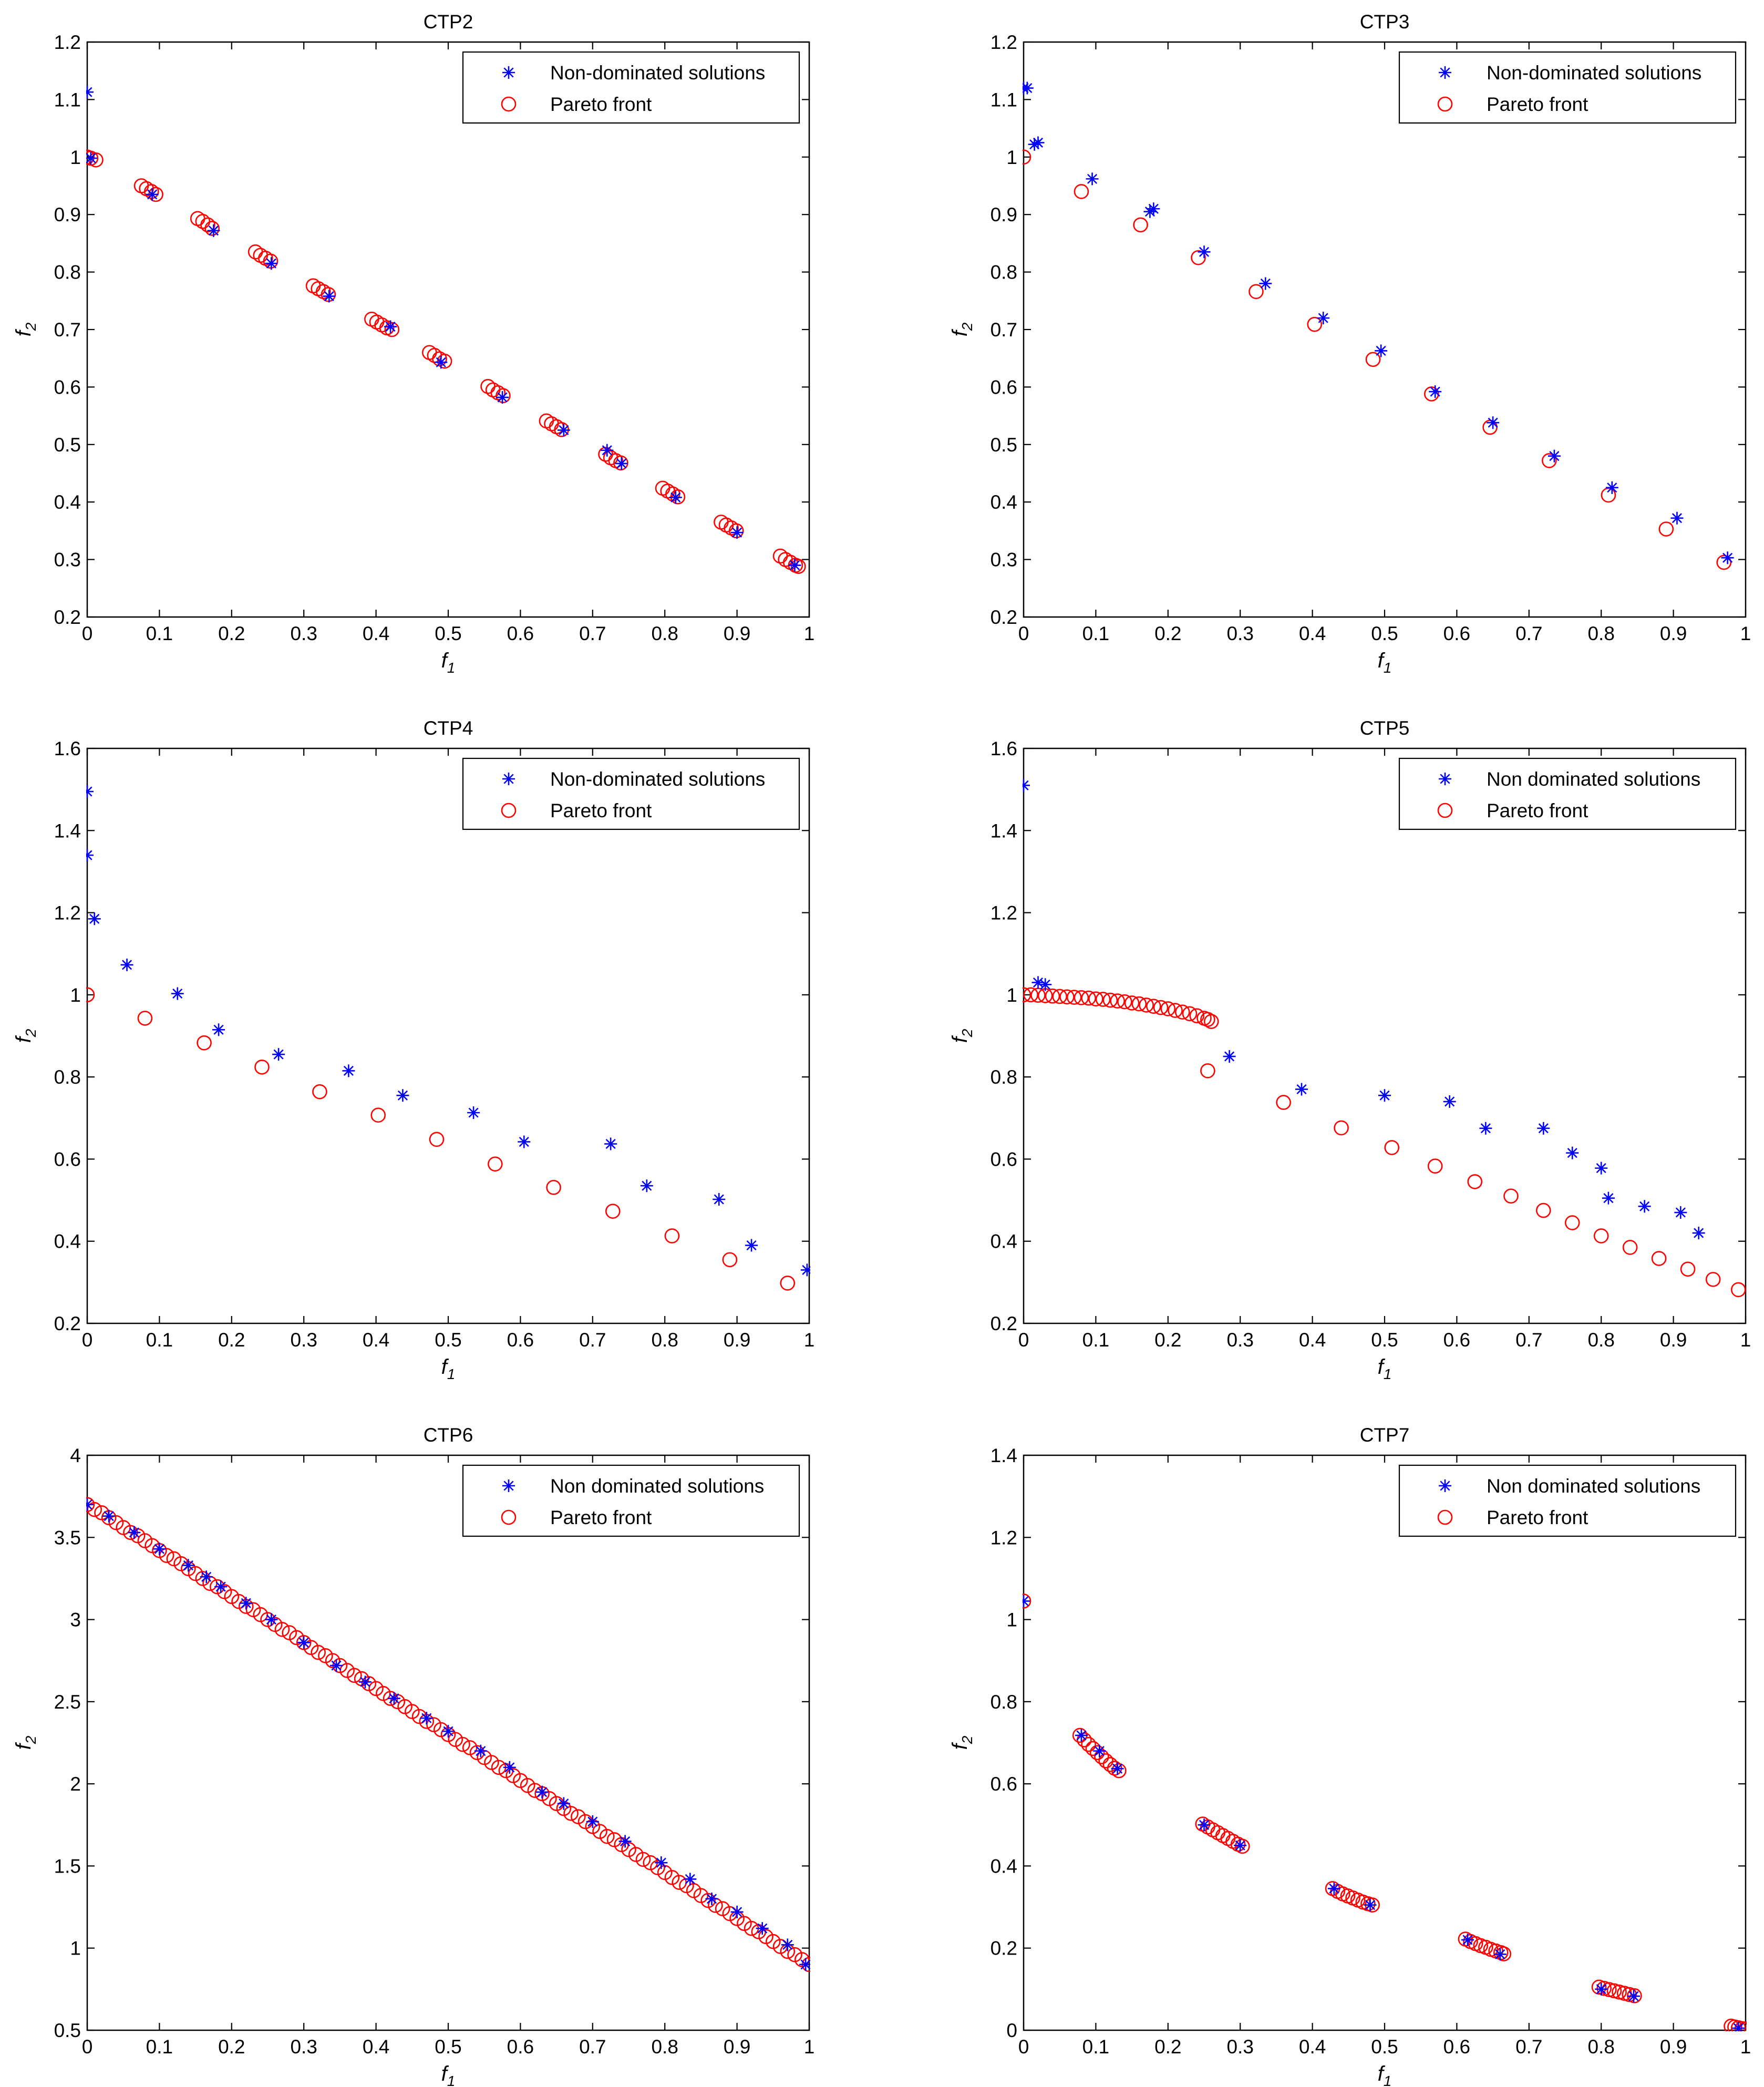 The image size is (1764, 2087). Describe the element at coordinates (1004, 330) in the screenshot. I see `y-tick-label: 0.7` at that location.